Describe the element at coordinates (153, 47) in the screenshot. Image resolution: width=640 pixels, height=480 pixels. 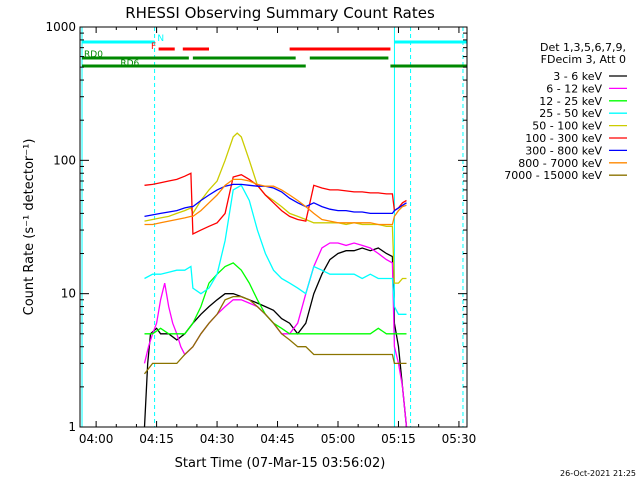
I see `status-label-f: F` at that location.